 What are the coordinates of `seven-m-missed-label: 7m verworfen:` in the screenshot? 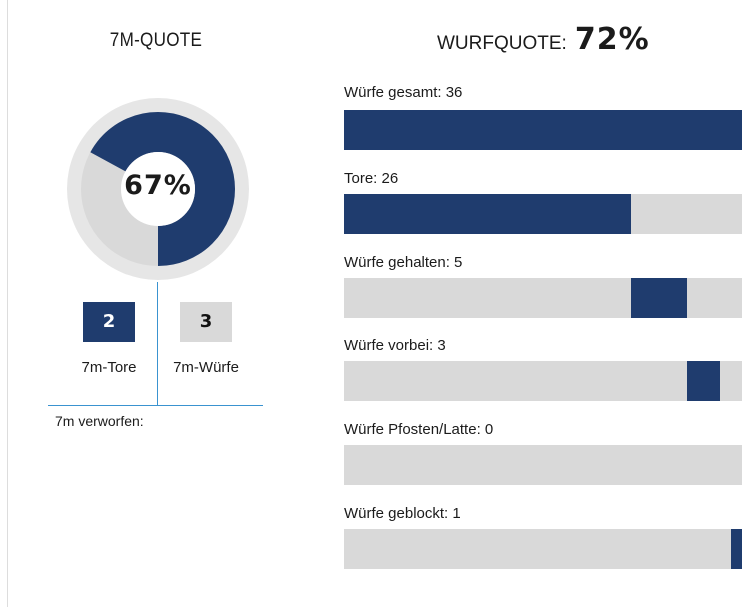 It's located at (99, 421).